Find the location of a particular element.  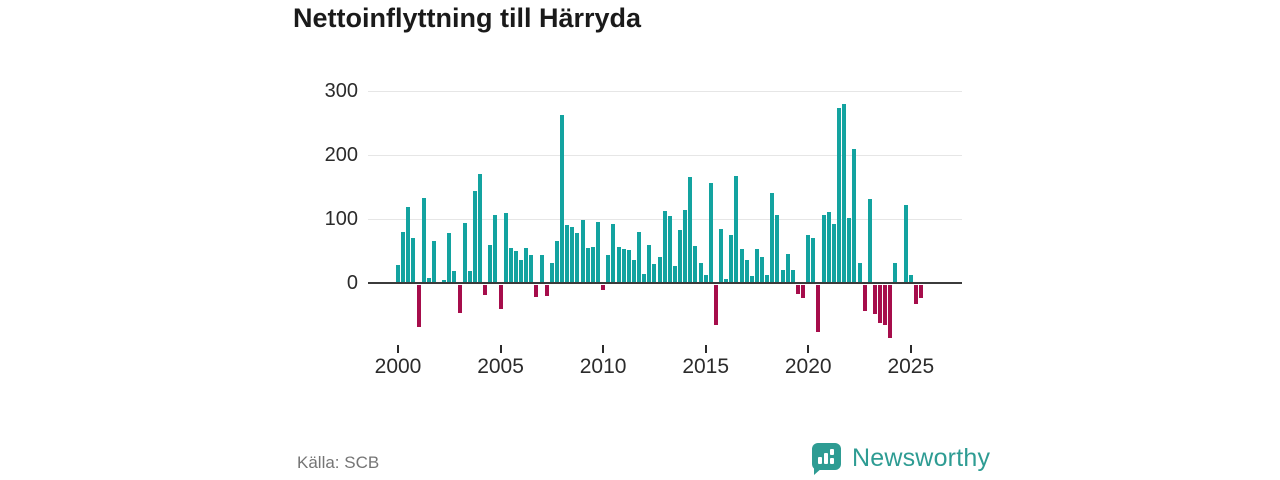

logo-exclamation-icon is located at coordinates (832, 452).